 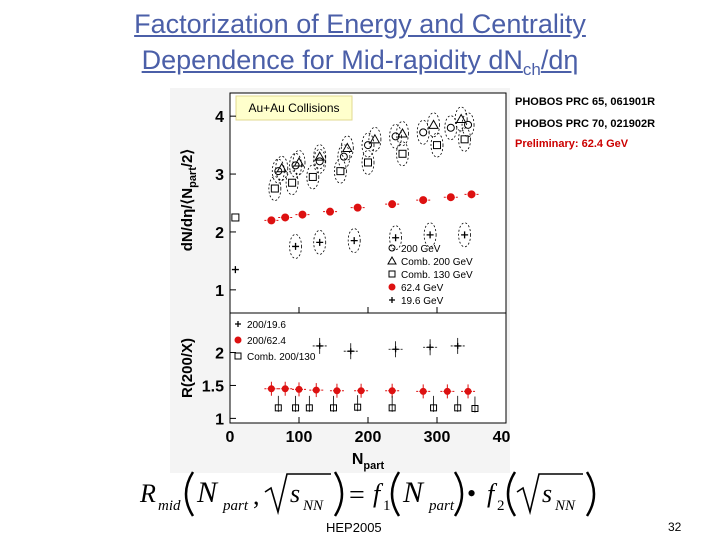 What do you see at coordinates (230, 437) in the screenshot?
I see `xtick-label: 0` at bounding box center [230, 437].